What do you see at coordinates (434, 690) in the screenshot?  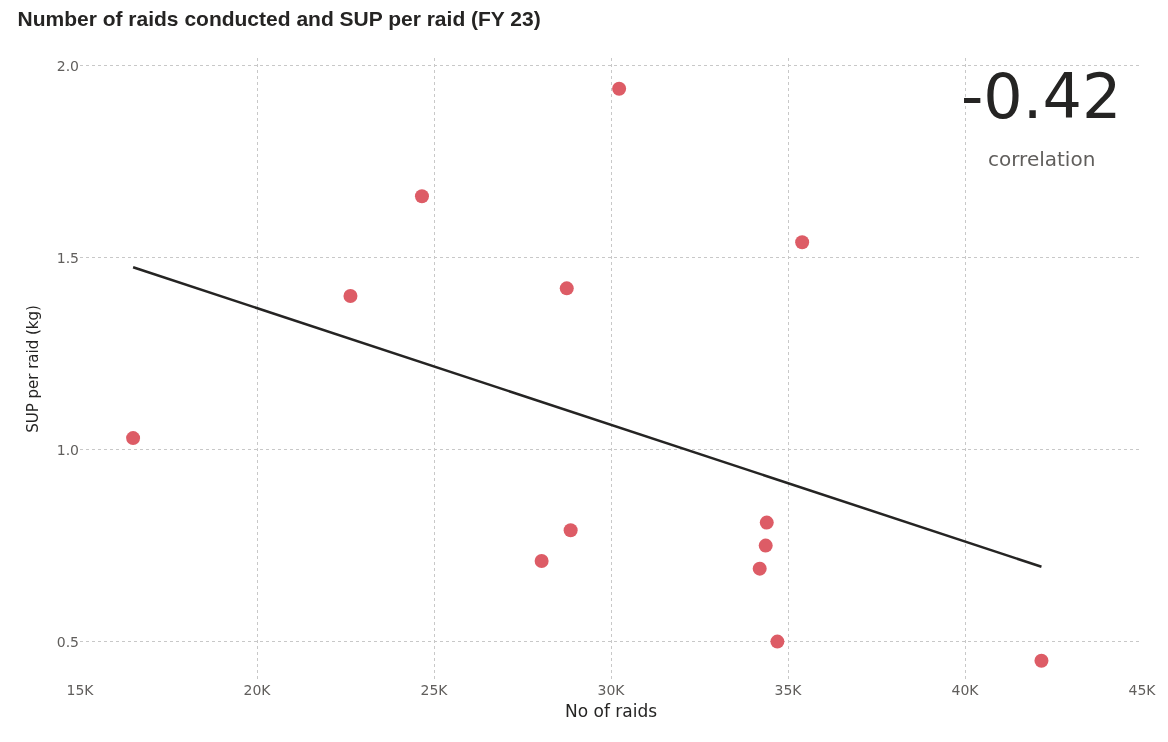 I see `x-tick-label: 25K` at bounding box center [434, 690].